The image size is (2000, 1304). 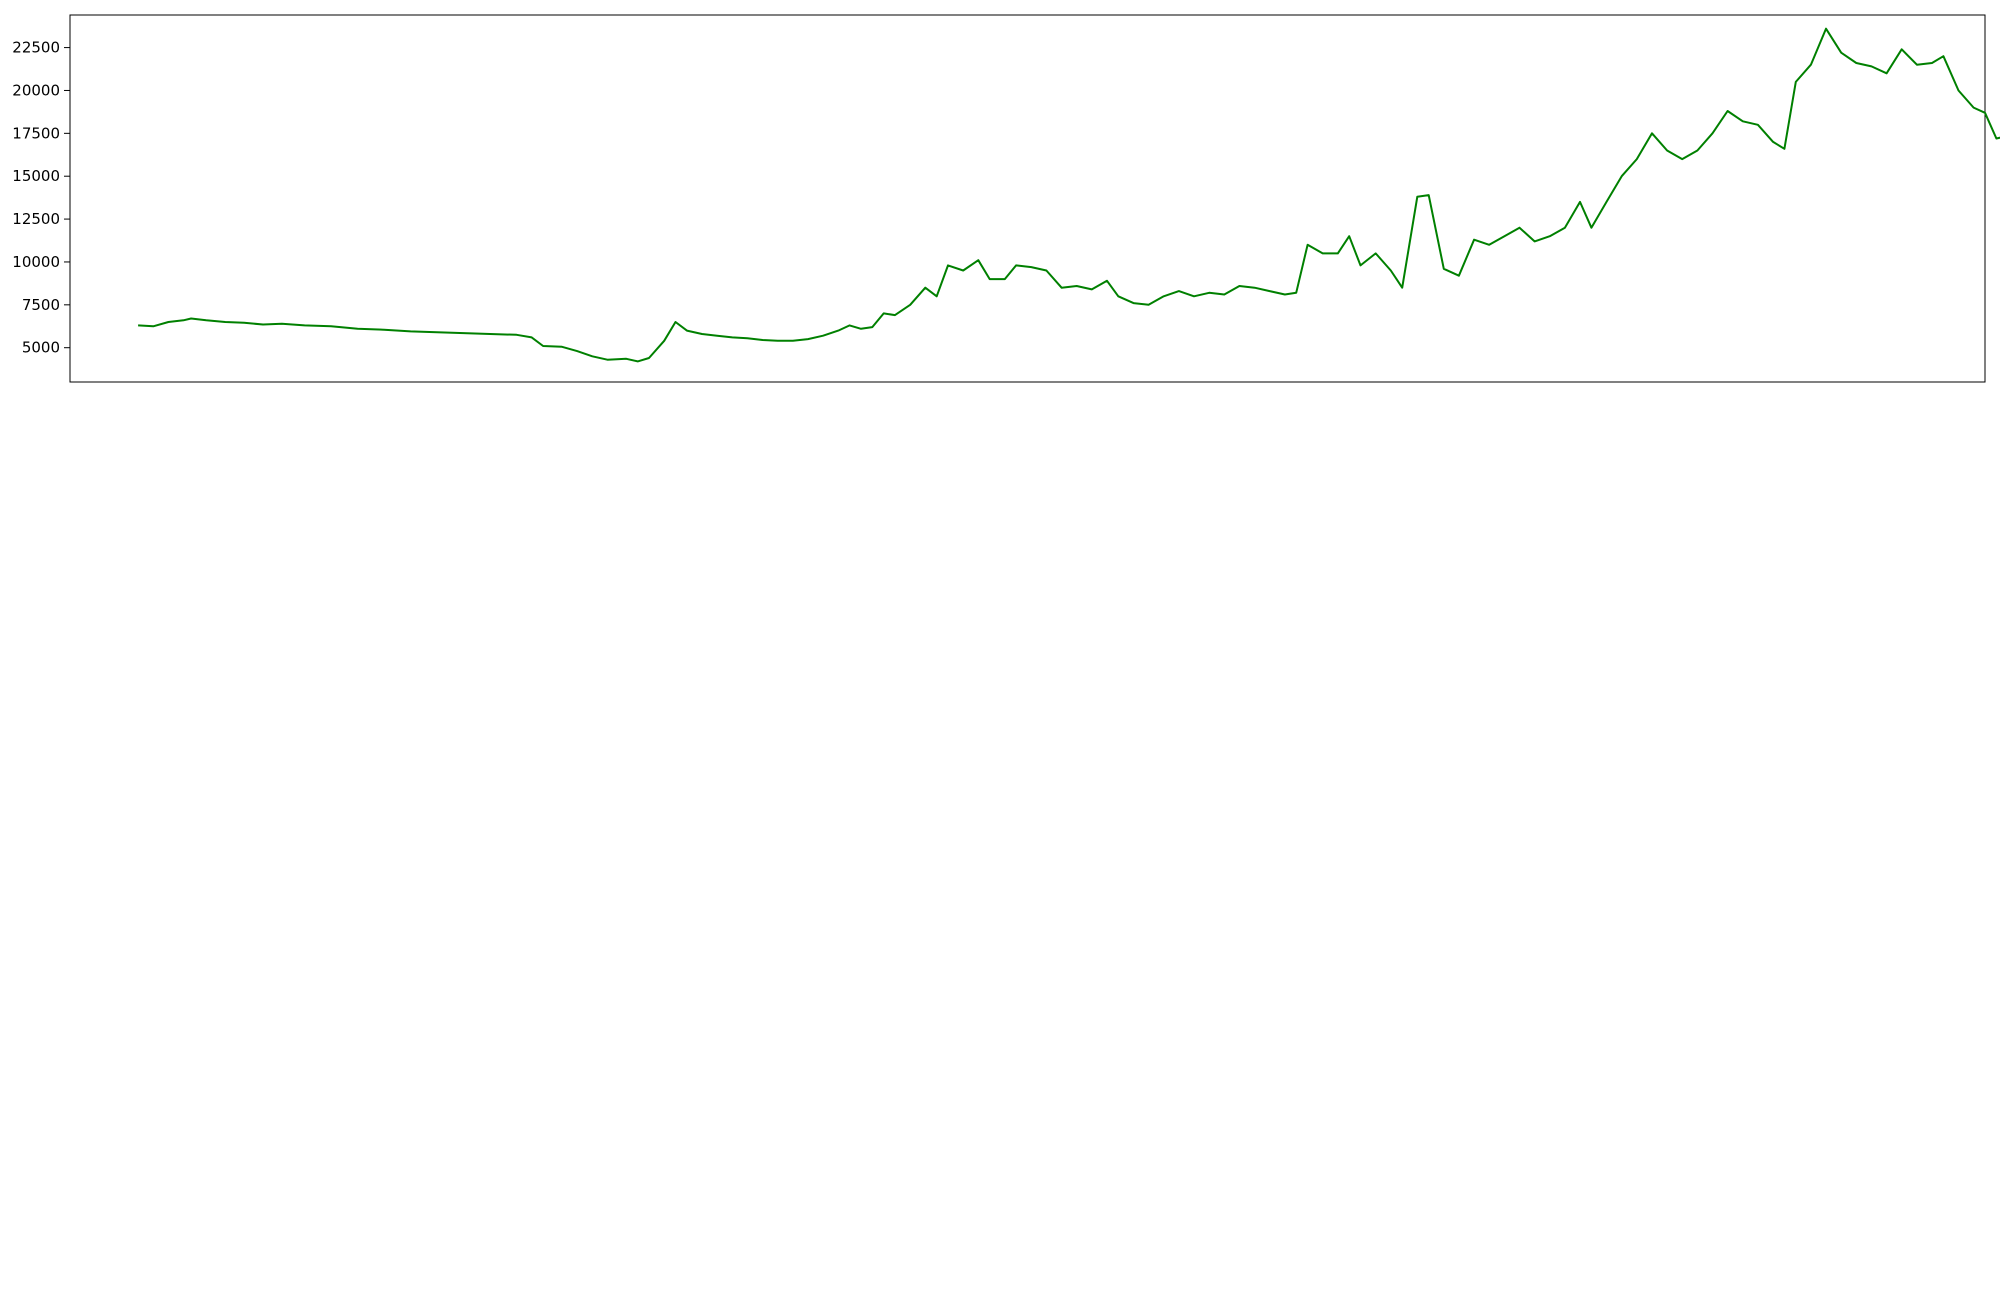 I want to click on y-tick-label: 7500, so click(x=41, y=305).